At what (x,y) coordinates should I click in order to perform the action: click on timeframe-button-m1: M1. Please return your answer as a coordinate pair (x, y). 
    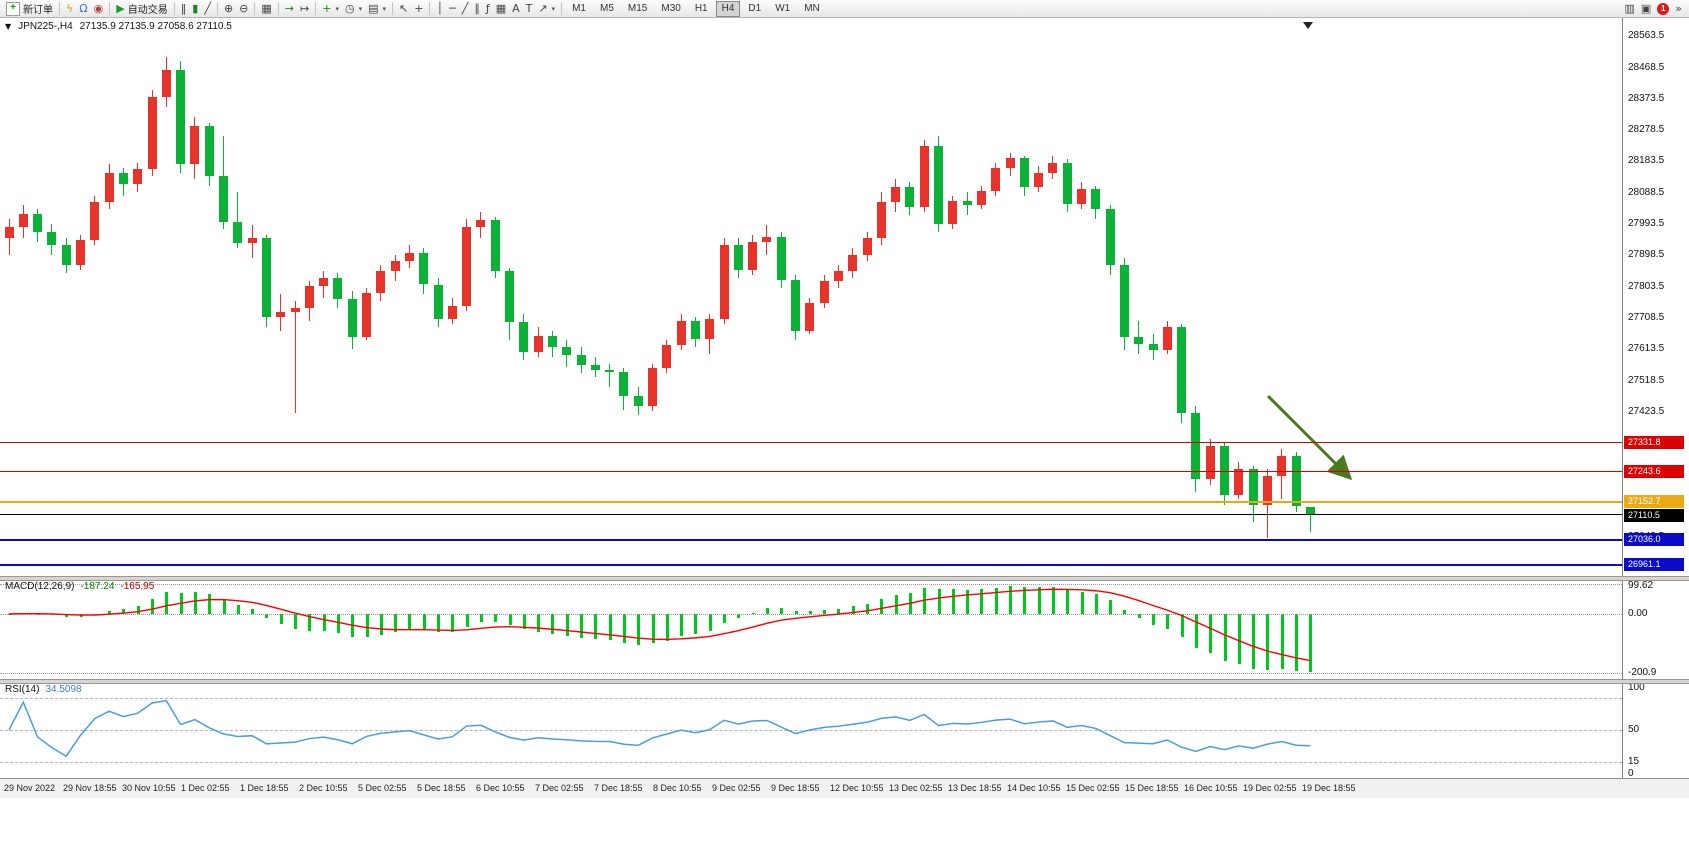
    Looking at the image, I should click on (579, 8).